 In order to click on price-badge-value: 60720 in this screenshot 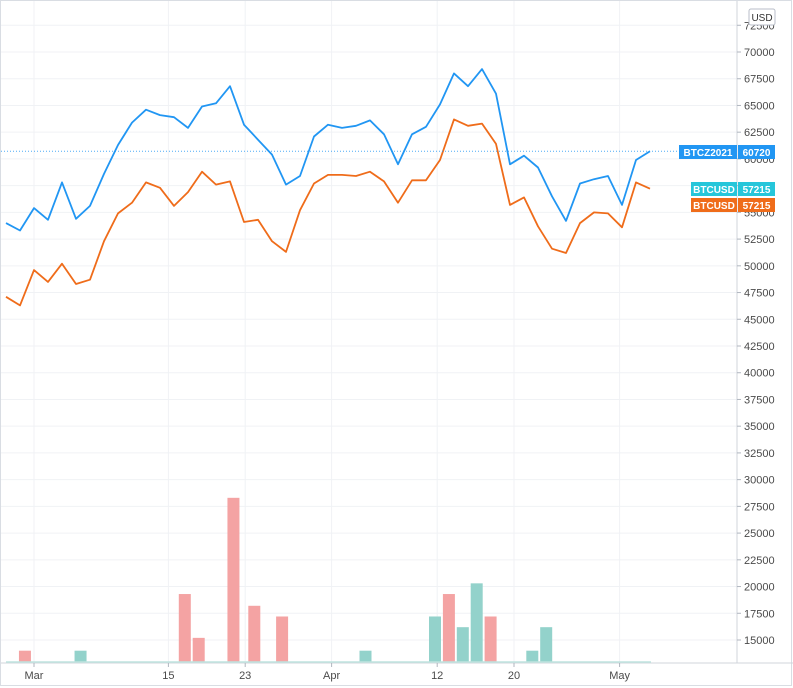, I will do `click(757, 153)`.